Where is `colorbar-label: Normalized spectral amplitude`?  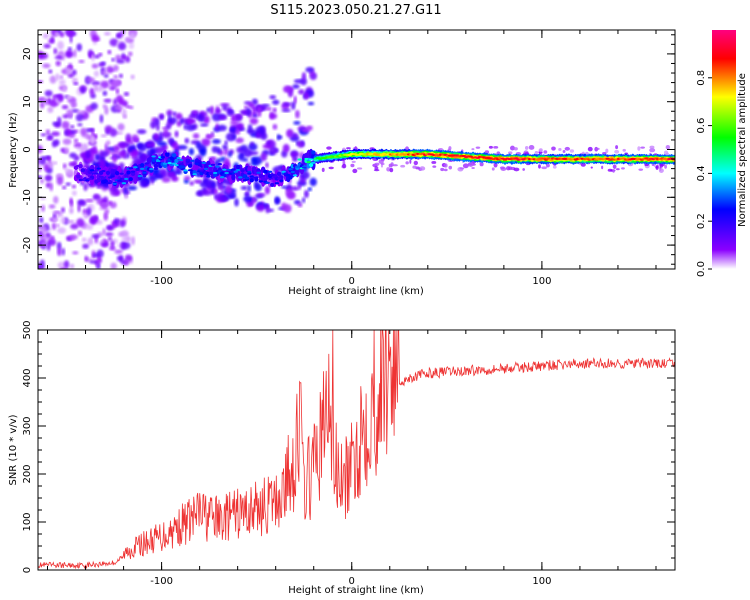 colorbar-label: Normalized spectral amplitude is located at coordinates (742, 150).